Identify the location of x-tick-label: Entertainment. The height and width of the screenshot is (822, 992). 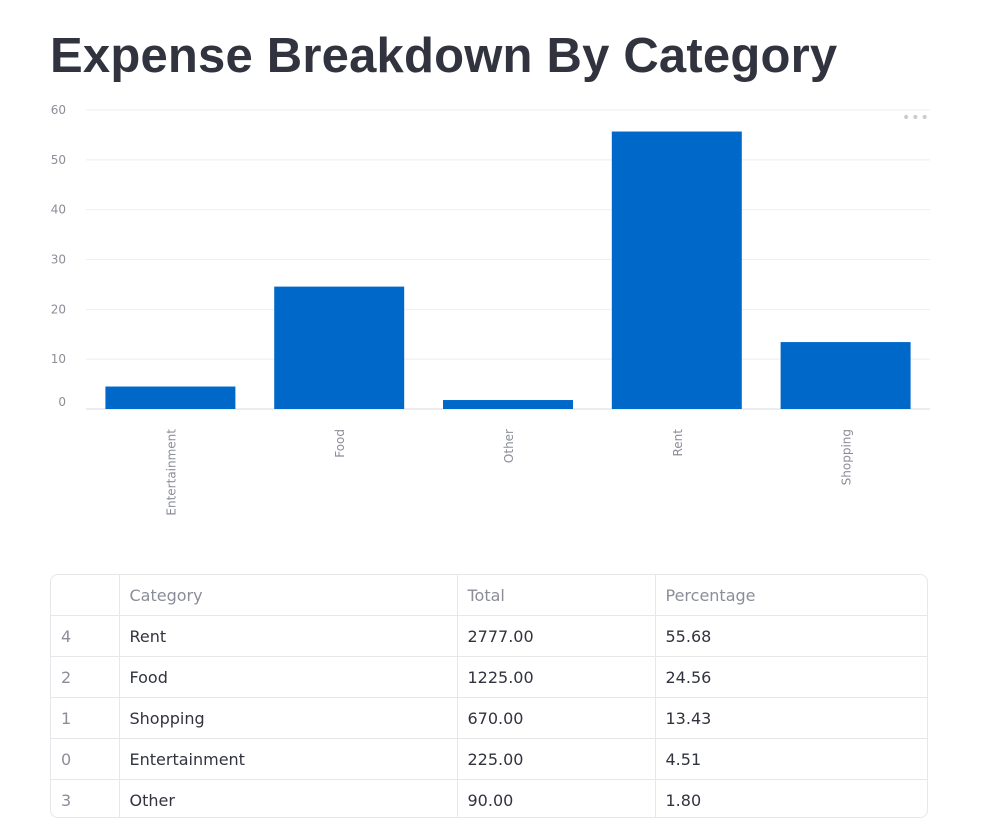
(171, 472).